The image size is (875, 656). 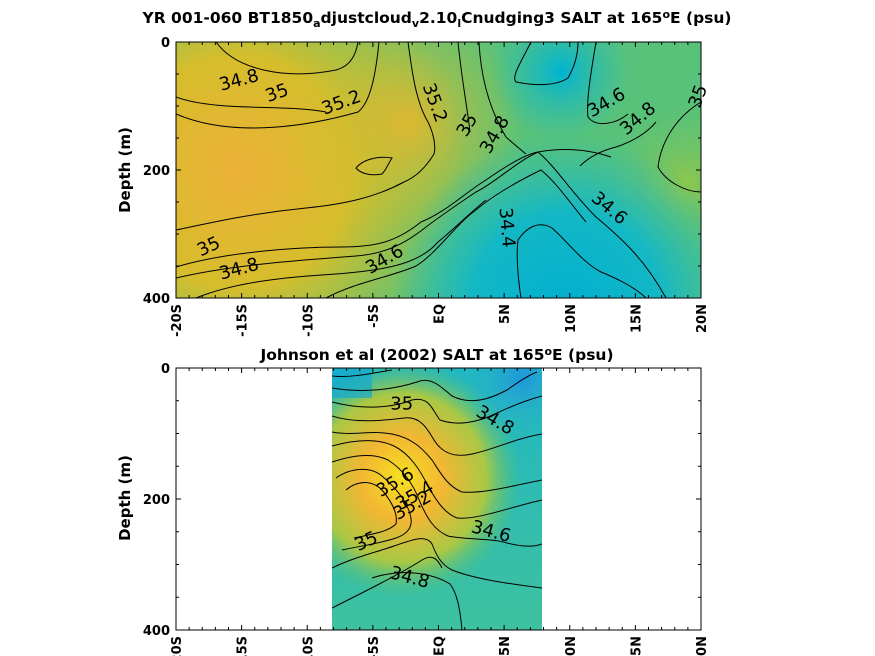 What do you see at coordinates (227, 18) in the screenshot?
I see `title-segment: YR 001-060 BT1850` at bounding box center [227, 18].